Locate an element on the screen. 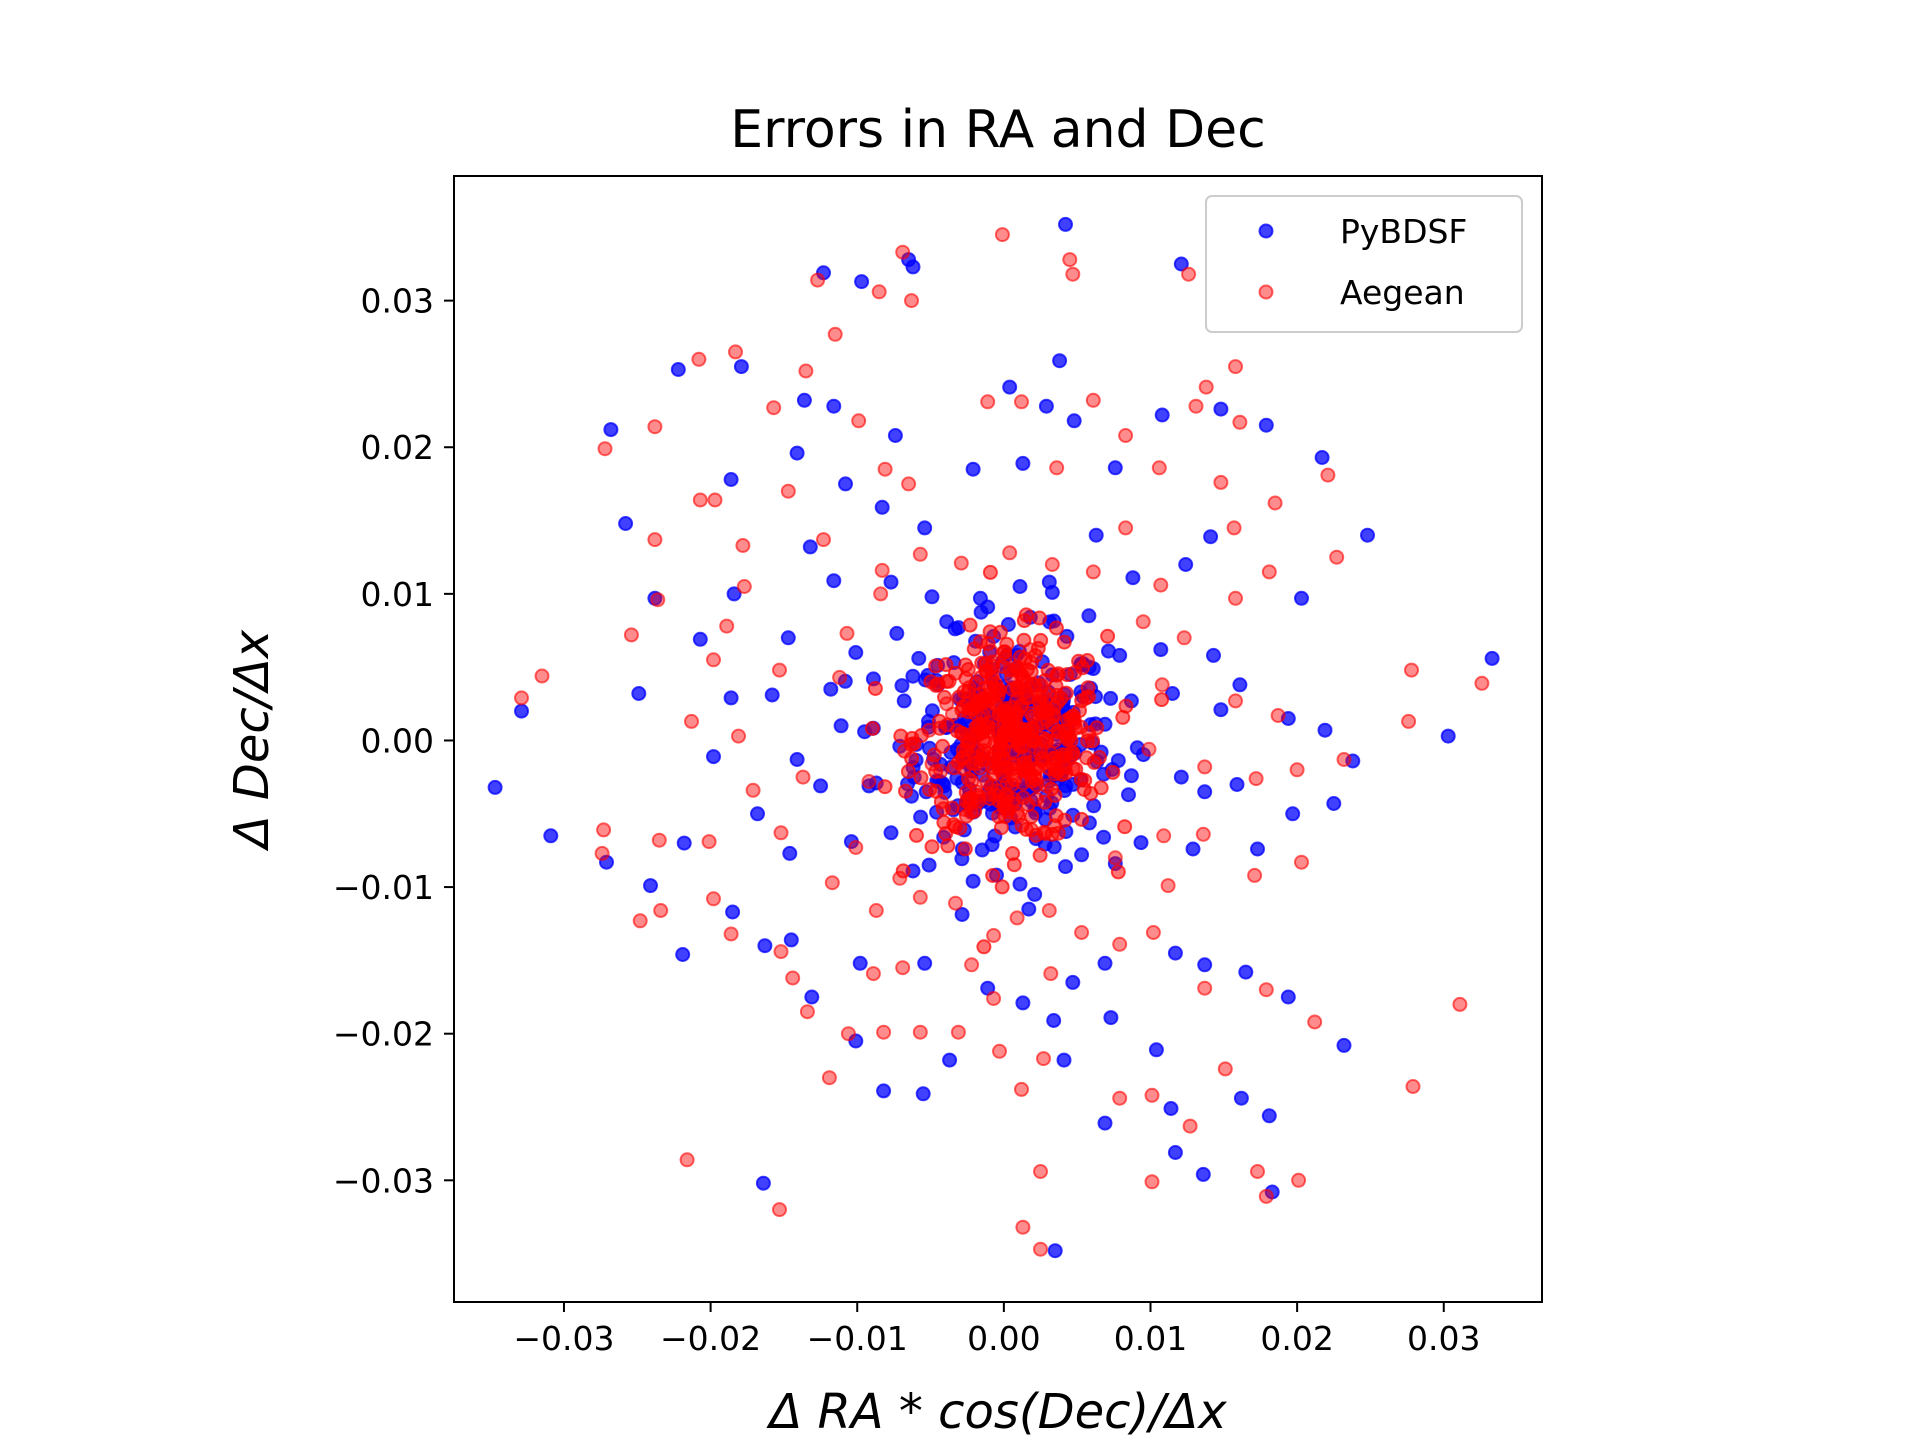 This screenshot has width=1920, height=1440. y-tick-label: 0.03 is located at coordinates (397, 301).